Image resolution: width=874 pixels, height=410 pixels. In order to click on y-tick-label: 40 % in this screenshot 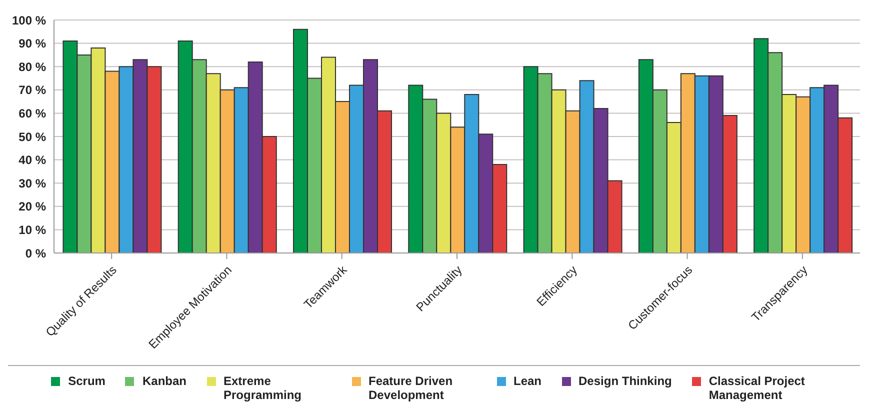, I will do `click(32, 160)`.